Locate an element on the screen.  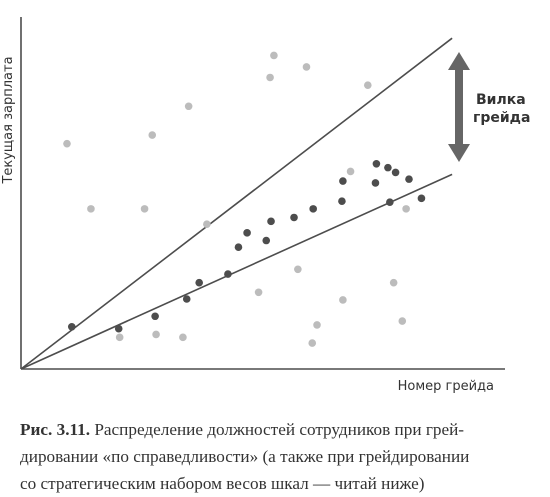
caption-figure-number: Рис. 3.11. is located at coordinates (55, 429).